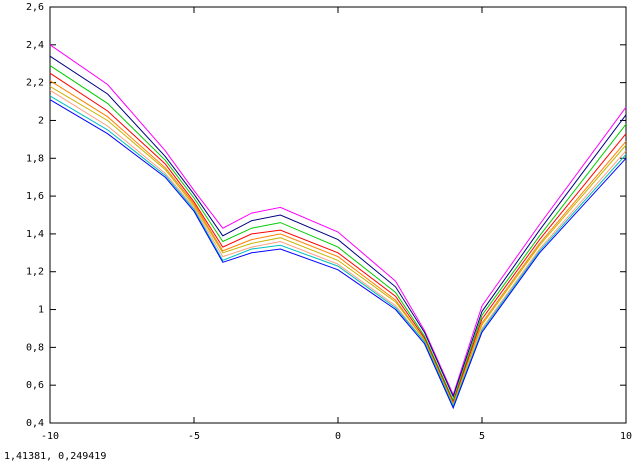 This screenshot has height=463, width=640. I want to click on y-tick-label: 0,6, so click(35, 385).